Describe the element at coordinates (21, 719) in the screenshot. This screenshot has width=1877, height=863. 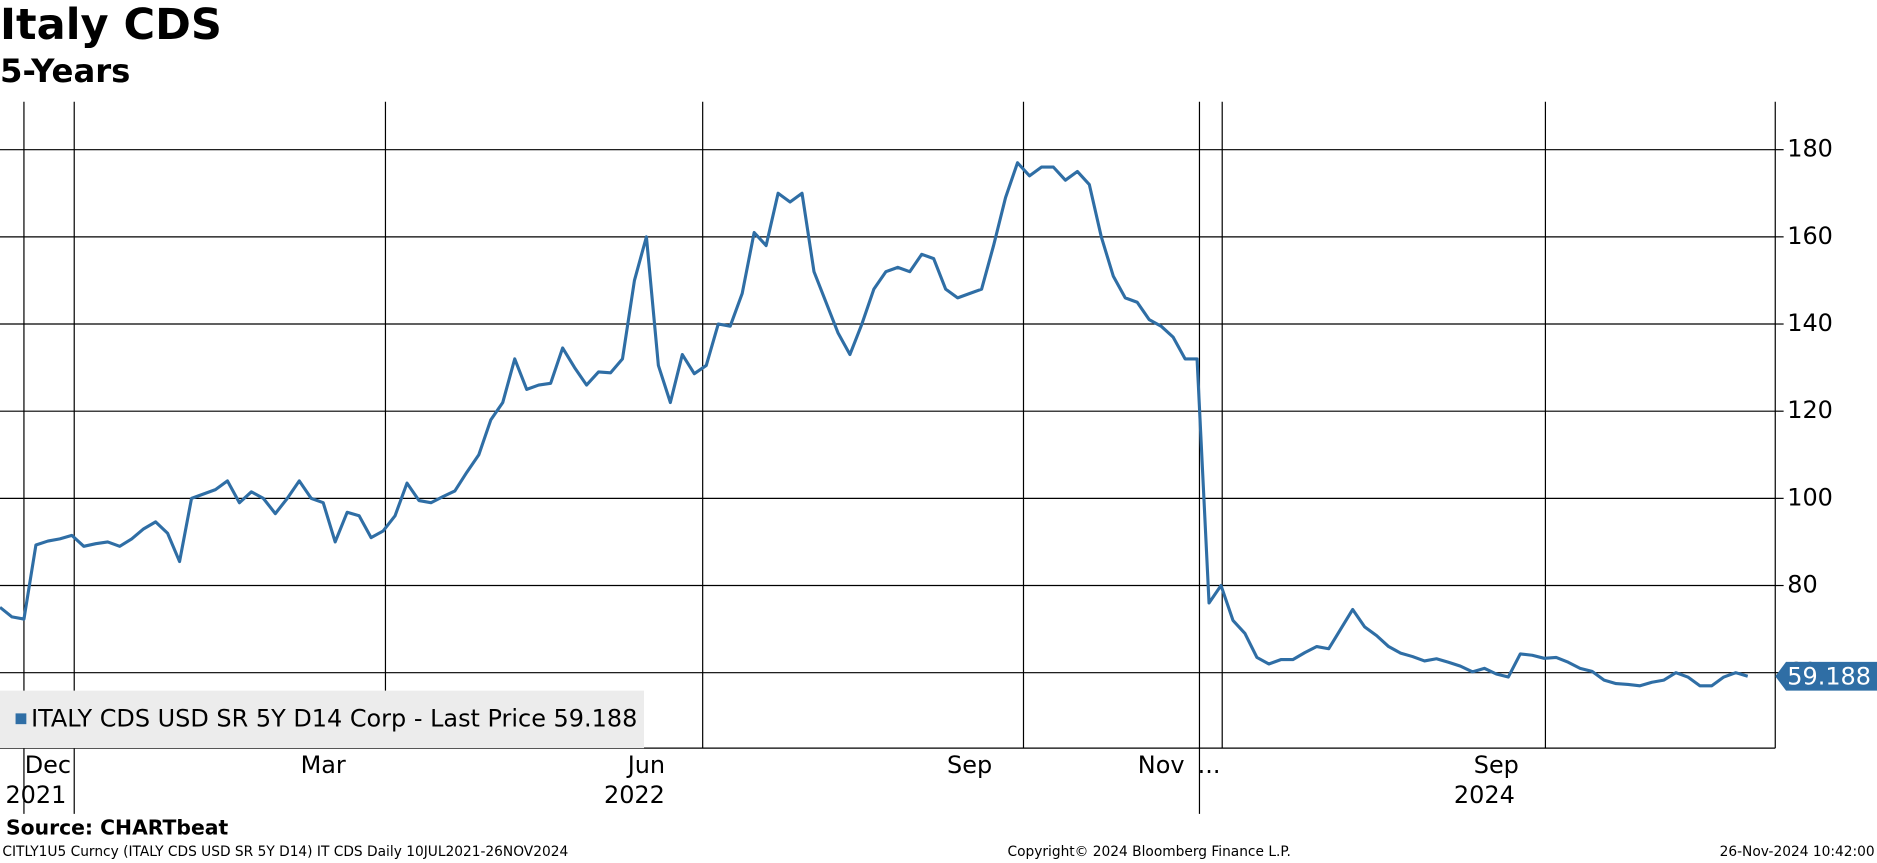
I see `legend-swatch` at that location.